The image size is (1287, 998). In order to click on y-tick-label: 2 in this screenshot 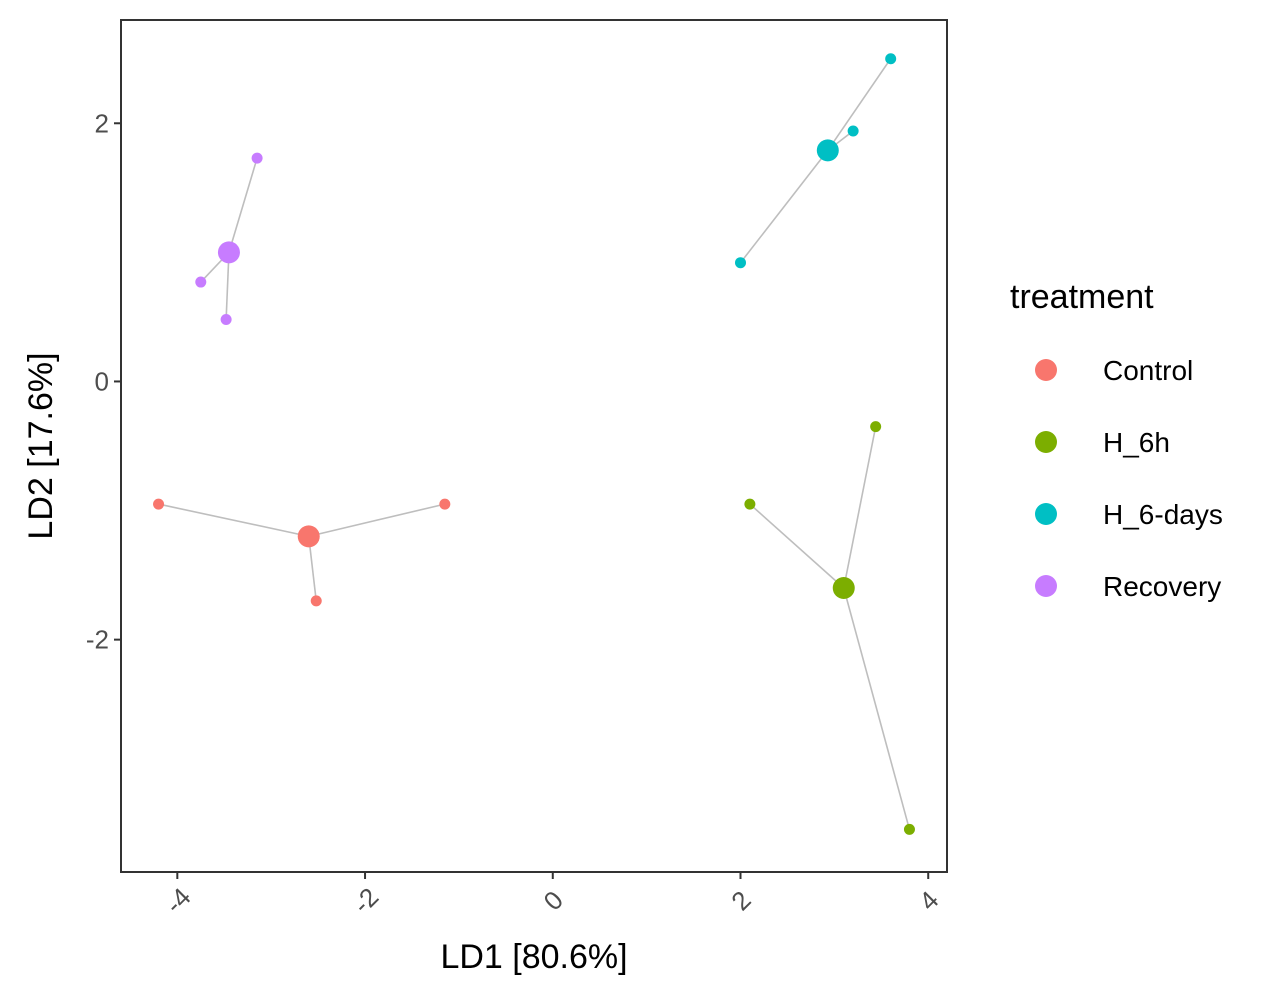, I will do `click(102, 123)`.